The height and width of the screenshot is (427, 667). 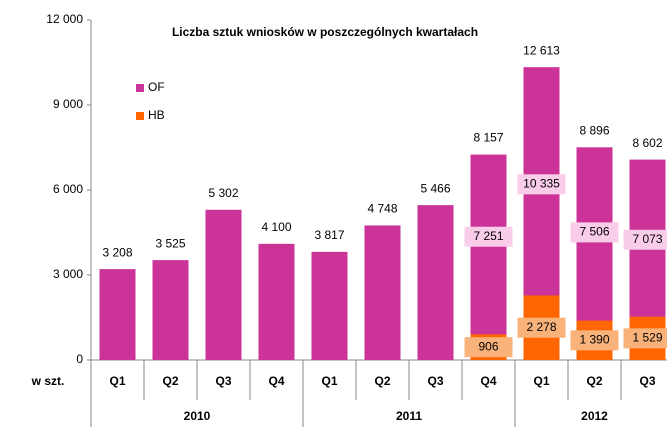 What do you see at coordinates (68, 189) in the screenshot?
I see `y-tick-label: 6 000` at bounding box center [68, 189].